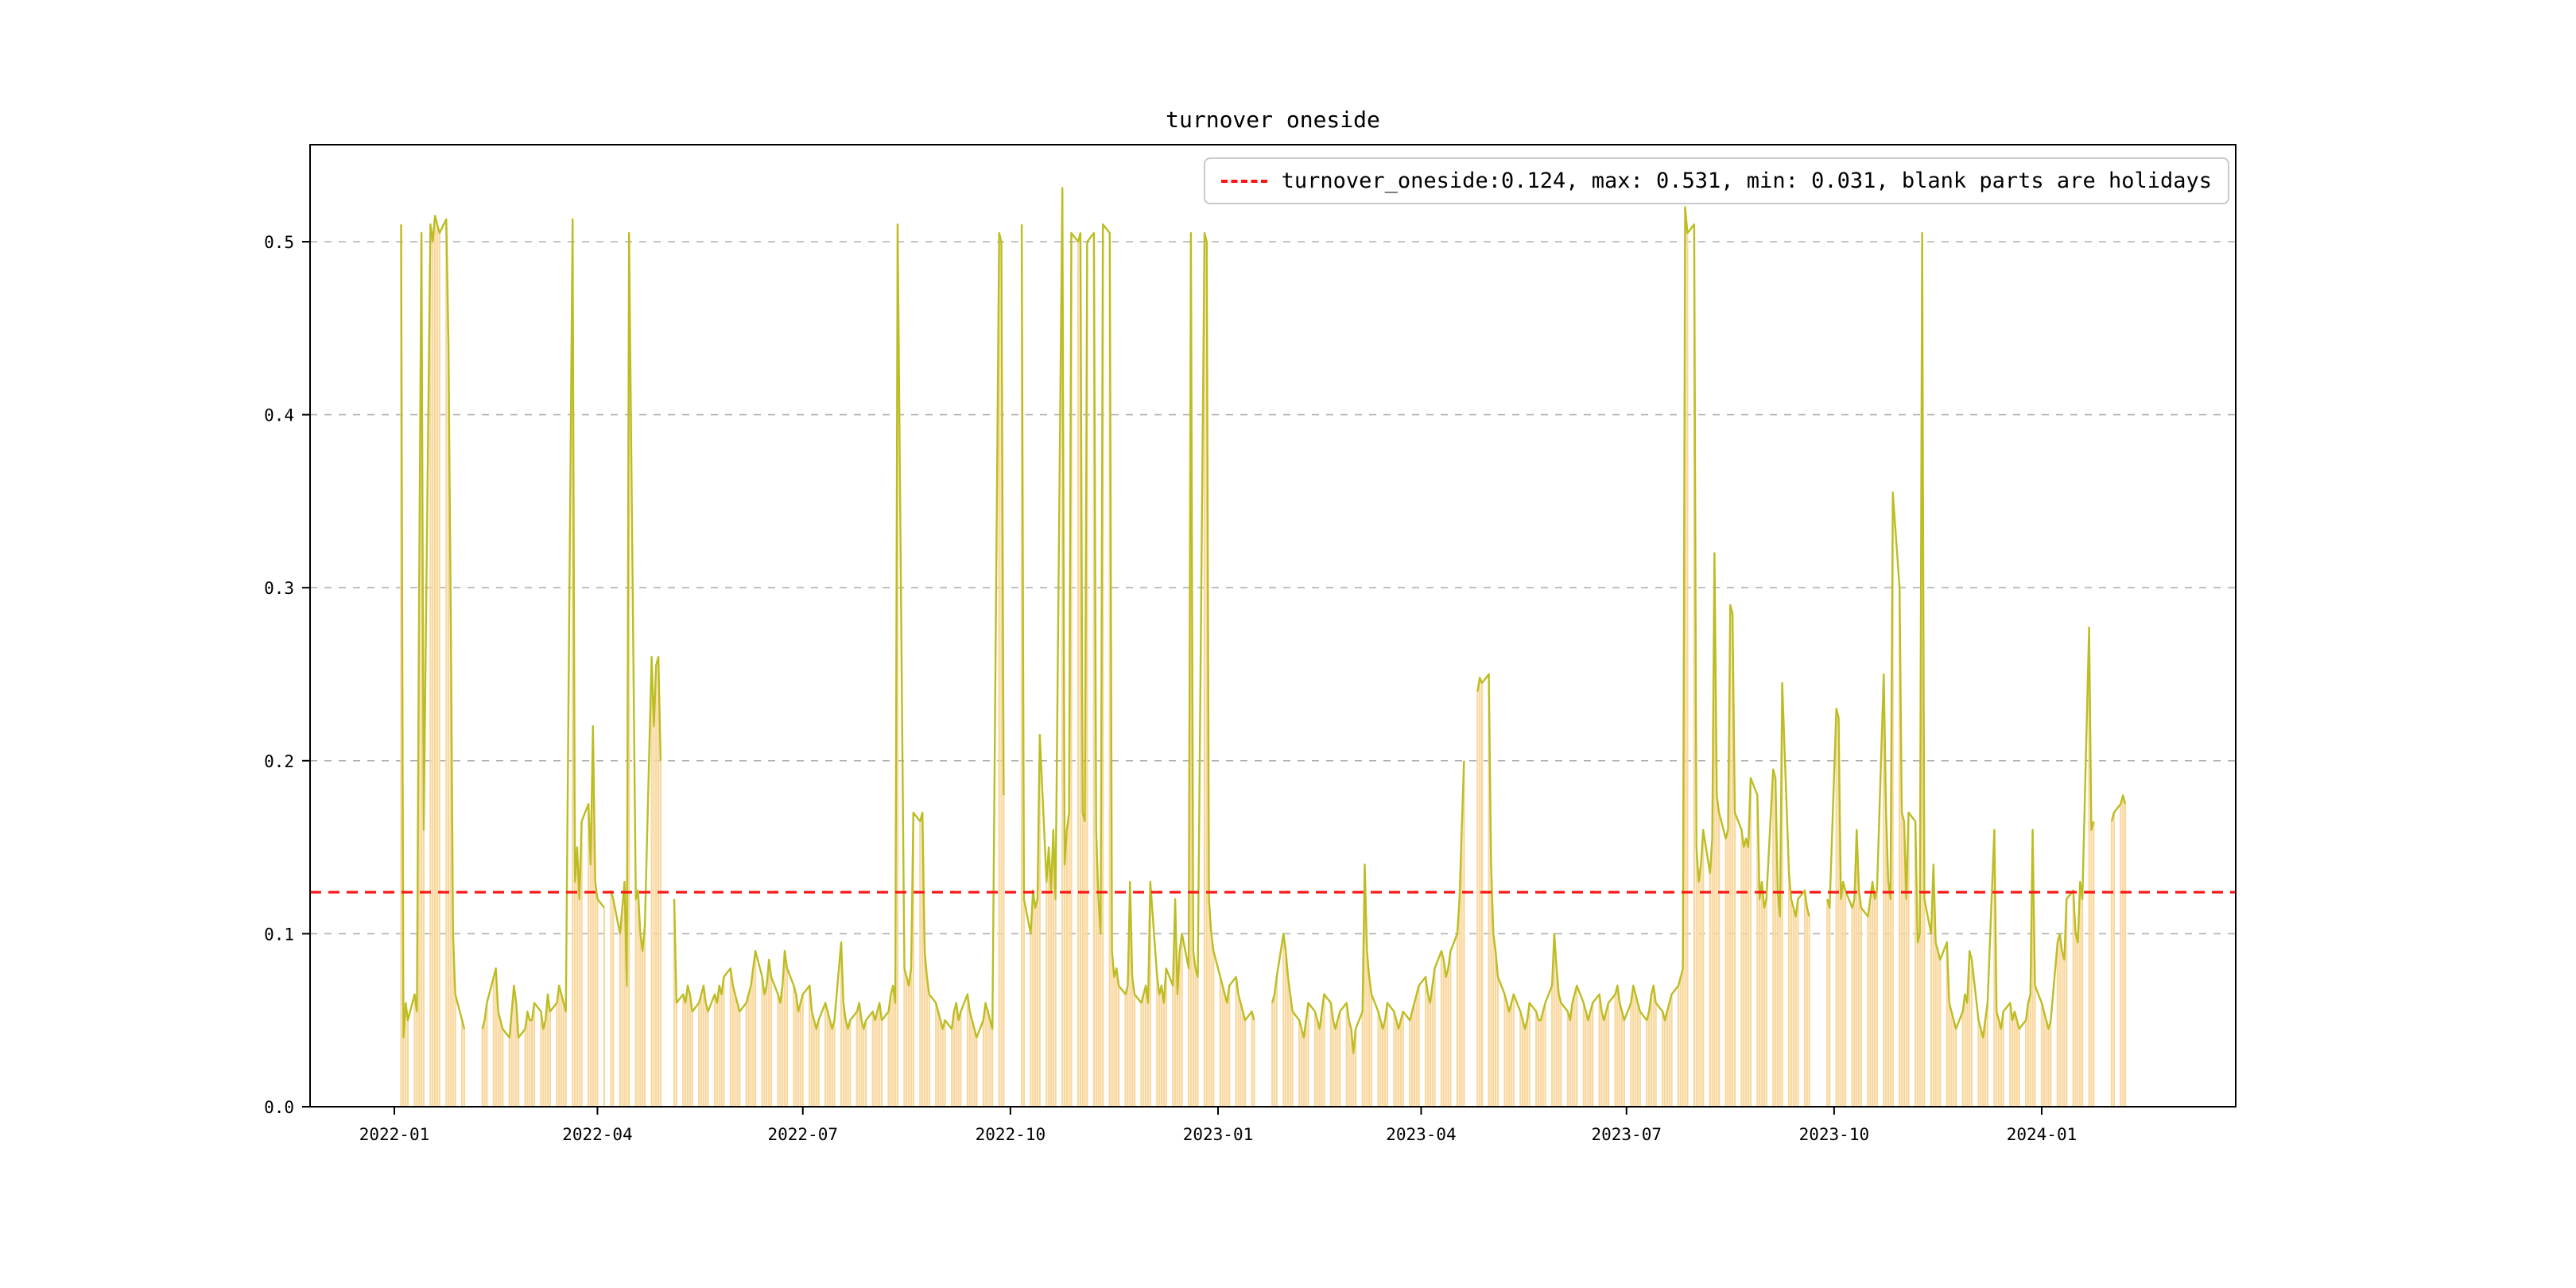 The width and height of the screenshot is (2576, 1288). What do you see at coordinates (598, 1134) in the screenshot?
I see `x-tick-label: 2022-04` at bounding box center [598, 1134].